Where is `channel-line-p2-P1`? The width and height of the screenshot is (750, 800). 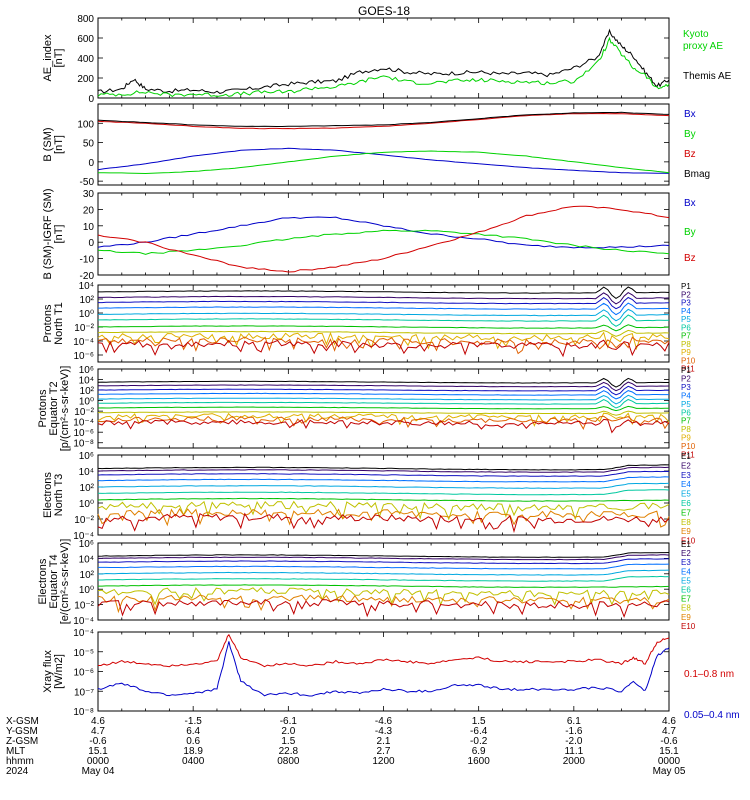 channel-line-p2-P1 is located at coordinates (383, 382).